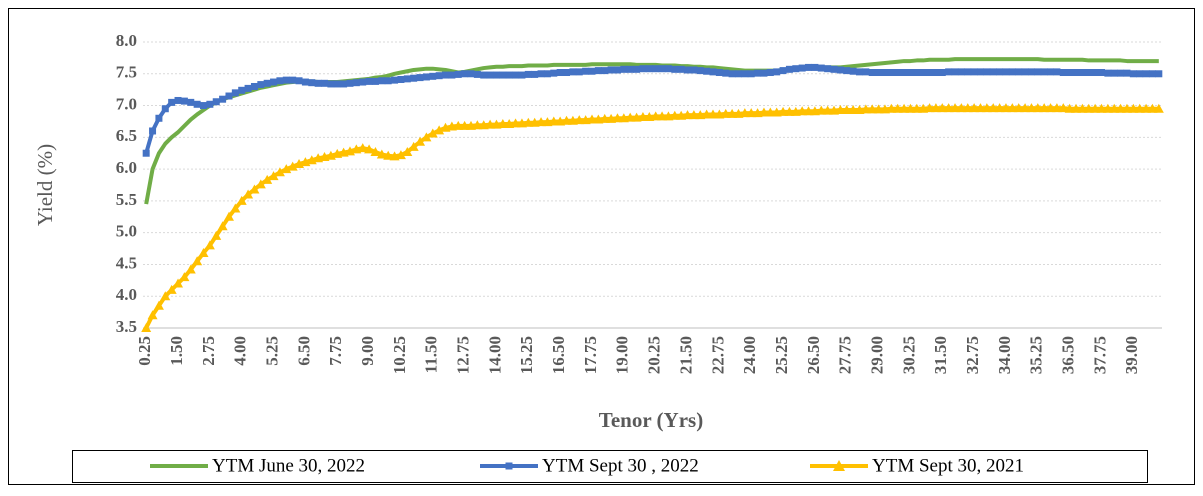  What do you see at coordinates (845, 355) in the screenshot?
I see `x-tick-label: 27.75` at bounding box center [845, 355].